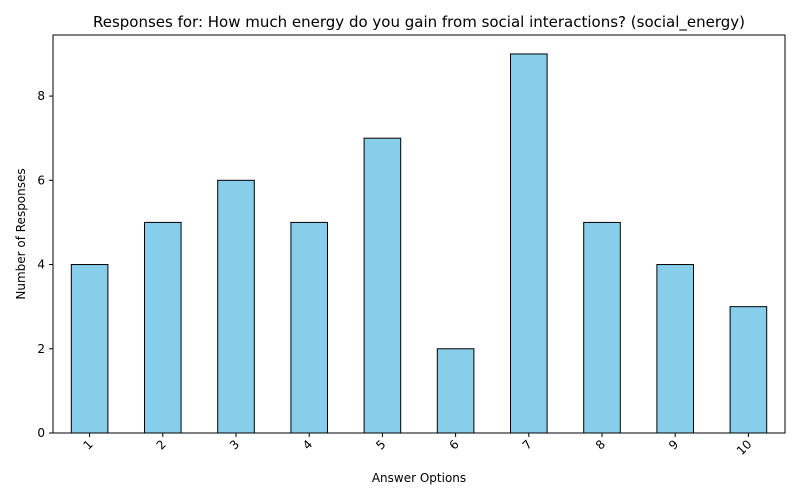  Describe the element at coordinates (673, 444) in the screenshot. I see `x-tick-label: 9` at that location.